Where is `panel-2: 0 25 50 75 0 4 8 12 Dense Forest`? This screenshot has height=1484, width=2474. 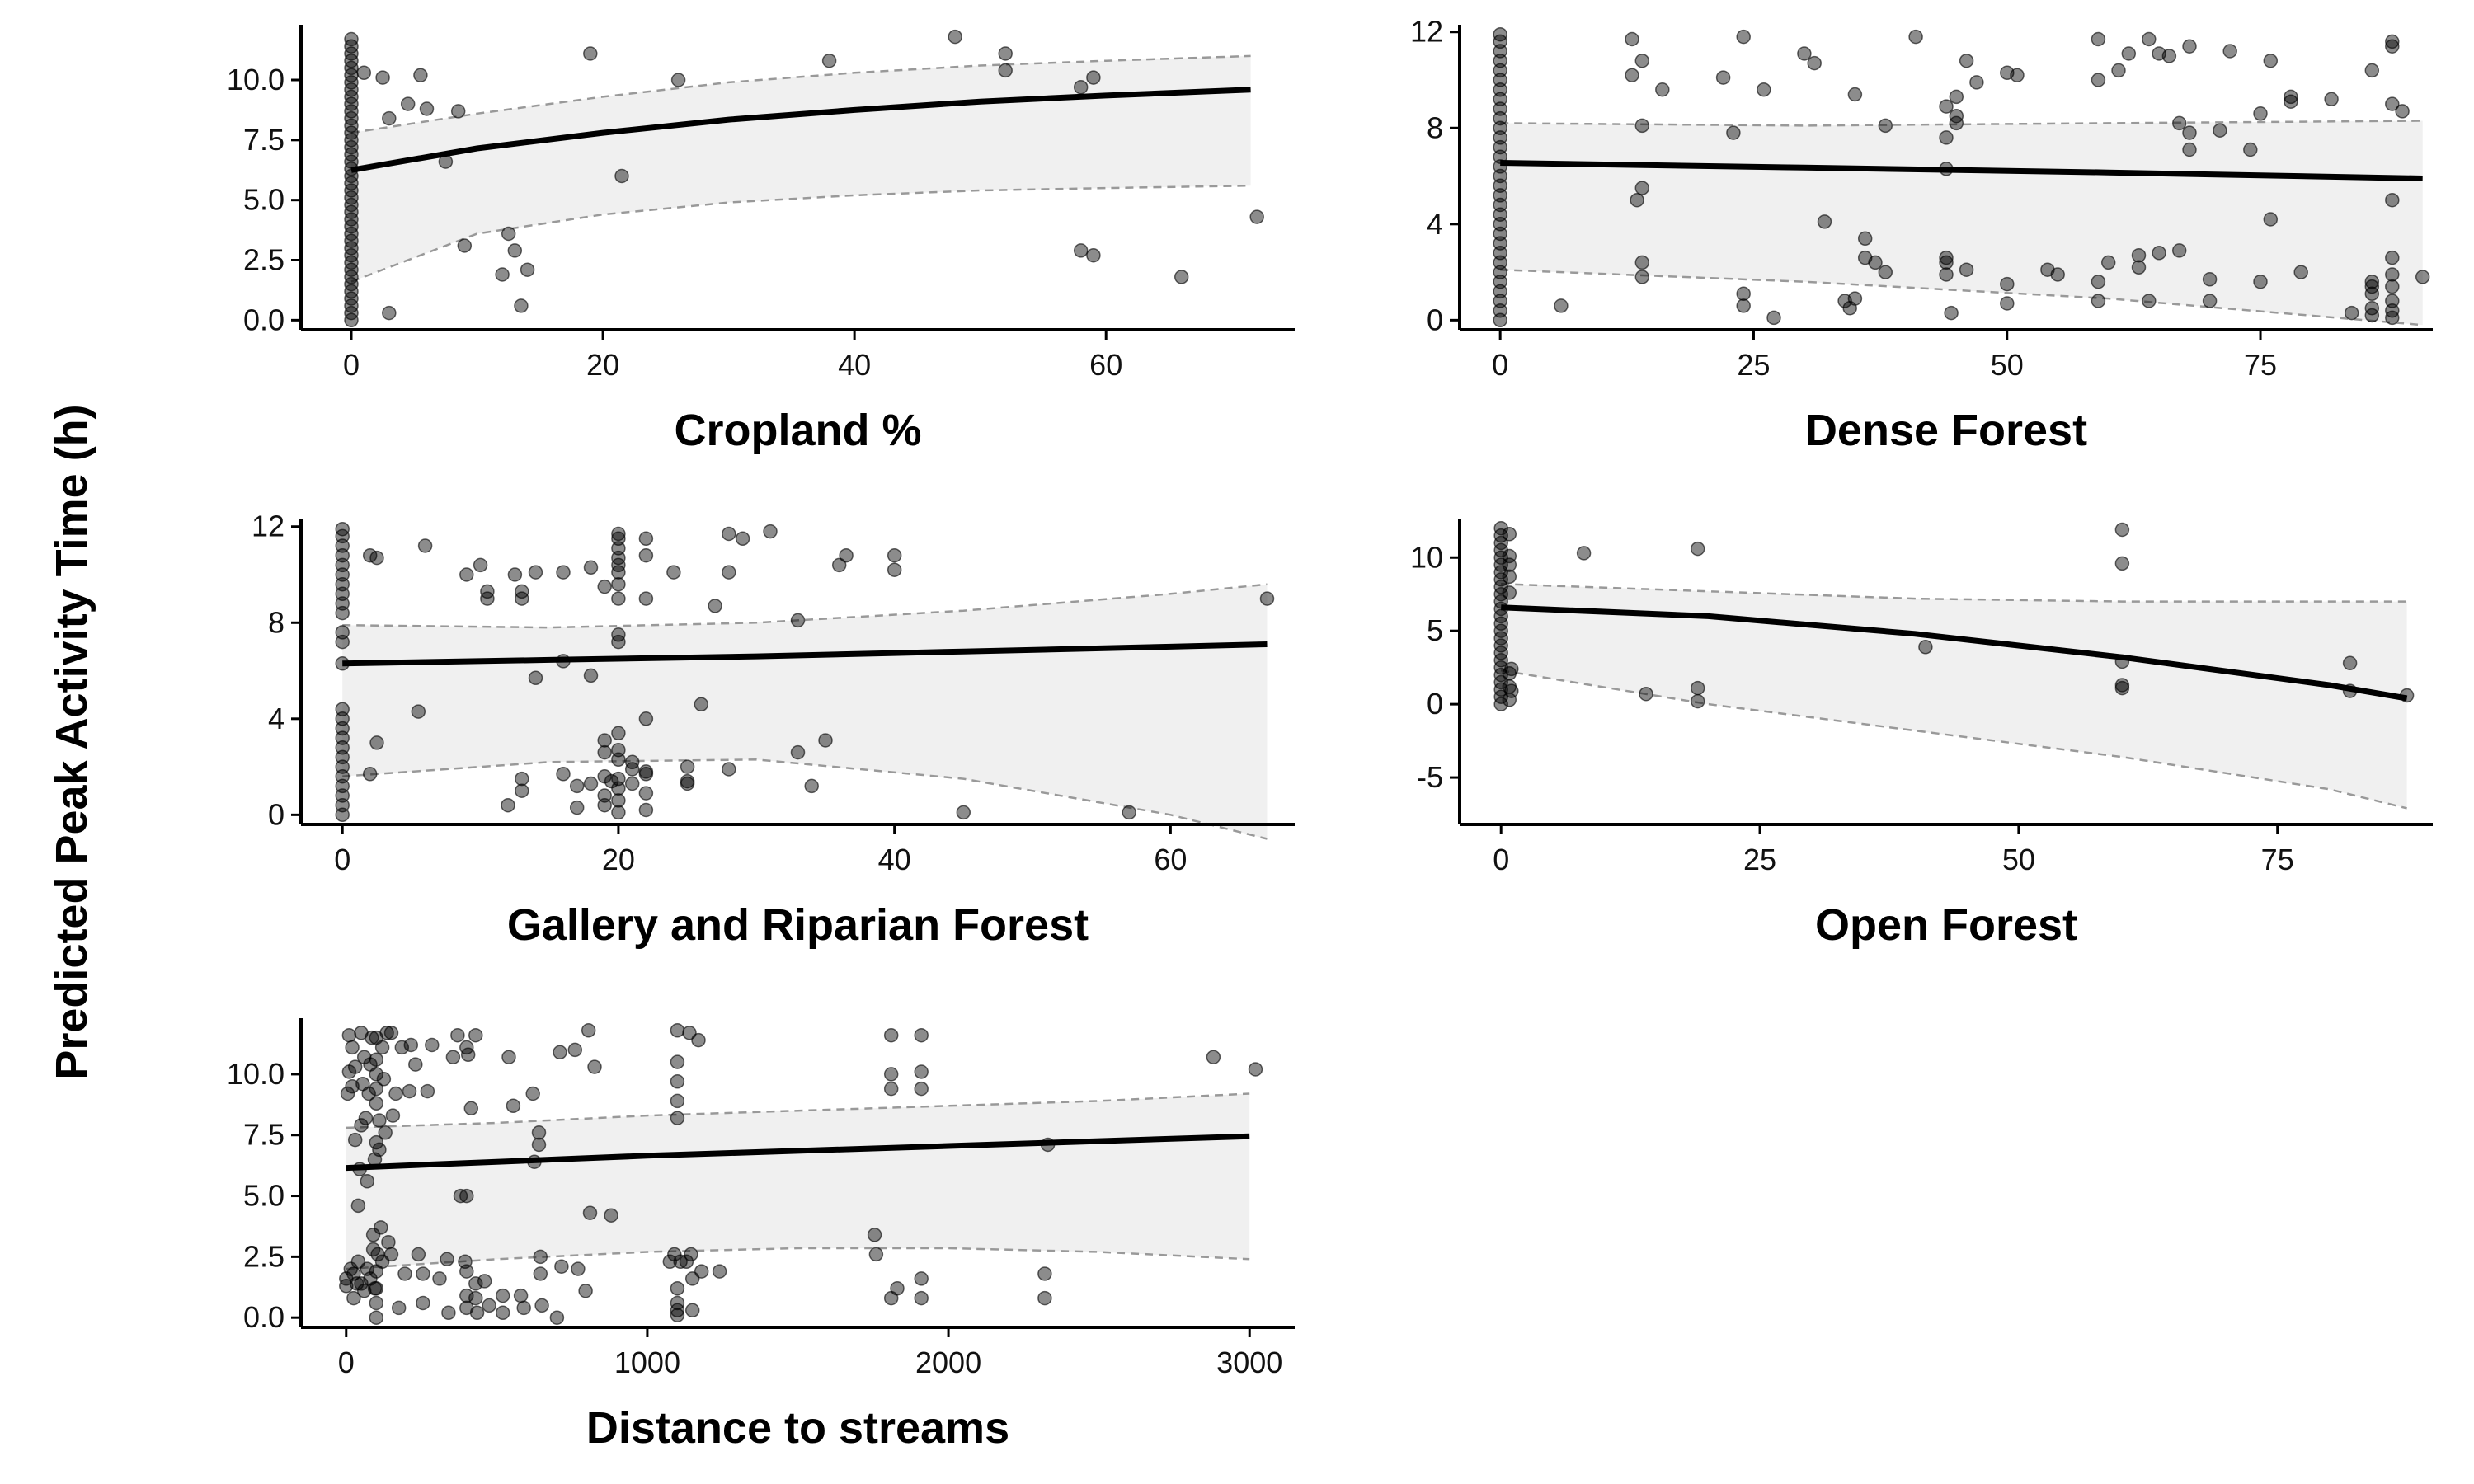 panel-2: 0 25 50 75 0 4 8 12 Dense Forest is located at coordinates (1921, 235).